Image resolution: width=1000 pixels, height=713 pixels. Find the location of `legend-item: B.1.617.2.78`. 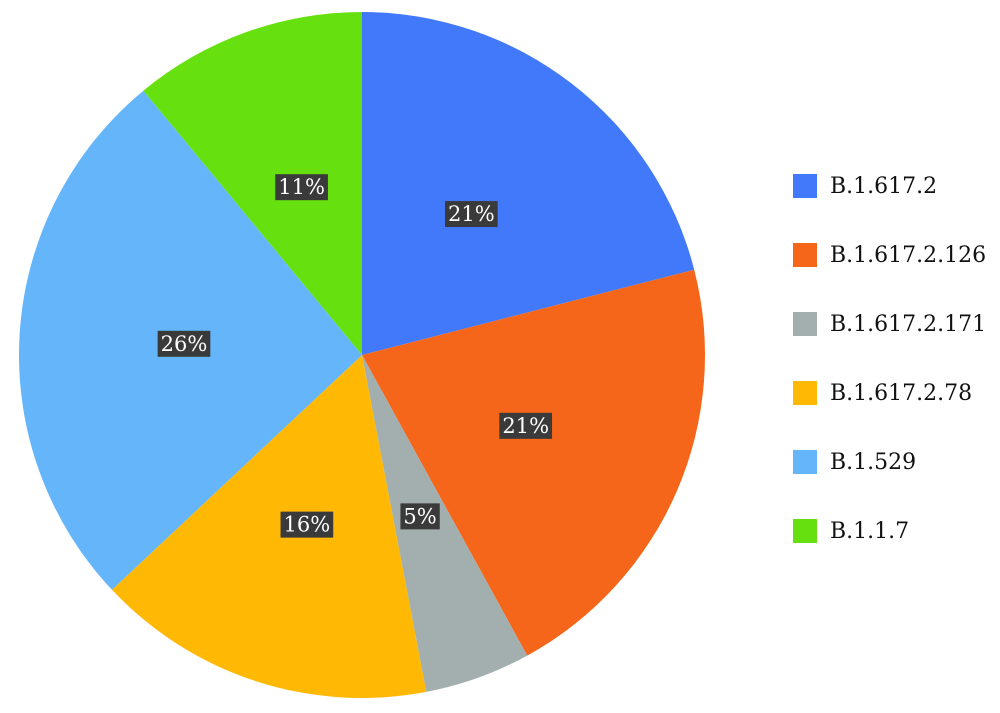

legend-item: B.1.617.2.78 is located at coordinates (895, 393).